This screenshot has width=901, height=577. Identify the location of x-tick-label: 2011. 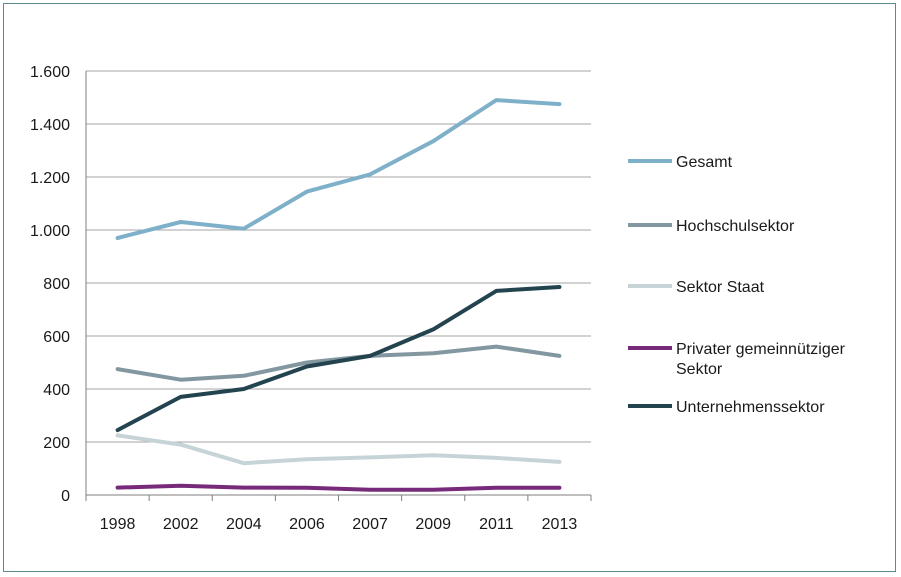
(496, 524).